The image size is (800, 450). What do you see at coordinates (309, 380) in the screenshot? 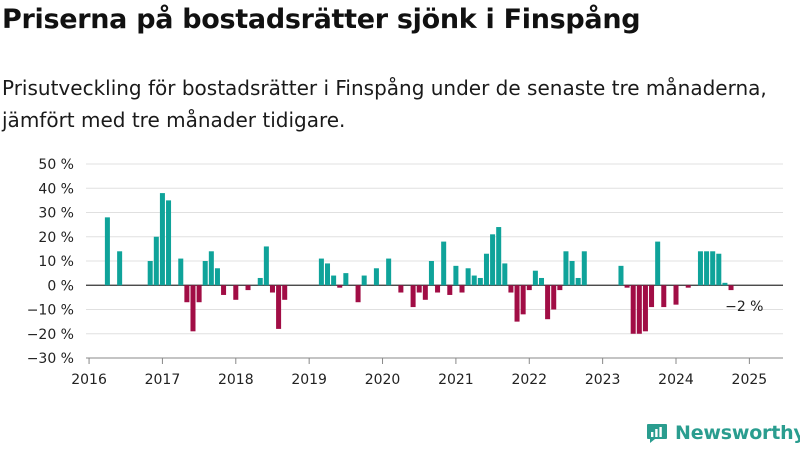
I see `x-tick-label: 2019` at bounding box center [309, 380].